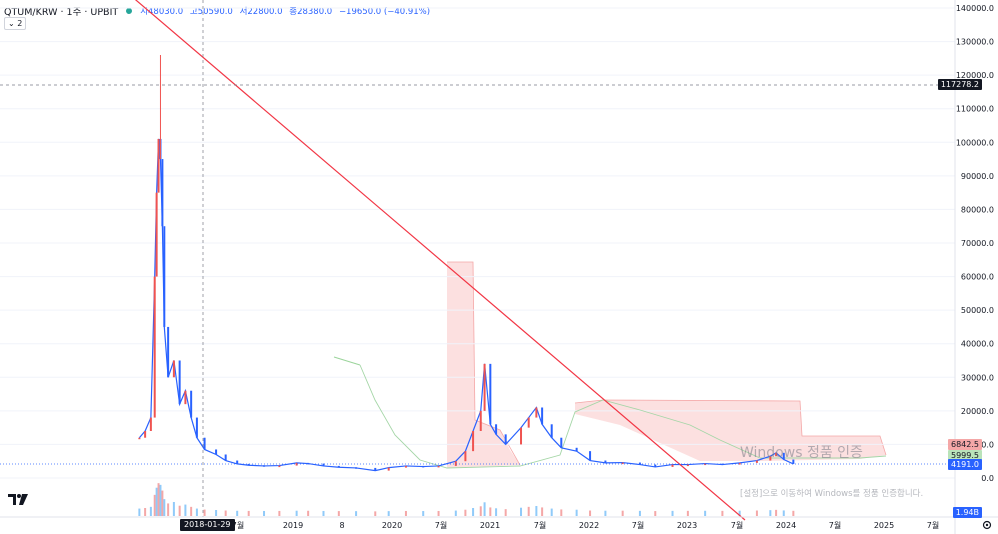  I want to click on y-tick-label: 100000.0, so click(975, 142).